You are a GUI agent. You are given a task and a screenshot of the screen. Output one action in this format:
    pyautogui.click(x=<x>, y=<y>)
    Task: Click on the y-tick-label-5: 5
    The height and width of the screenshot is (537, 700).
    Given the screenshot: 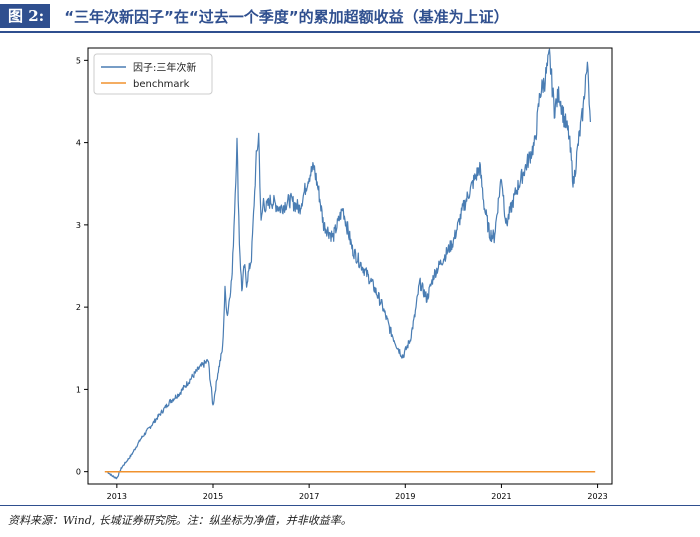 What is the action you would take?
    pyautogui.click(x=78, y=60)
    